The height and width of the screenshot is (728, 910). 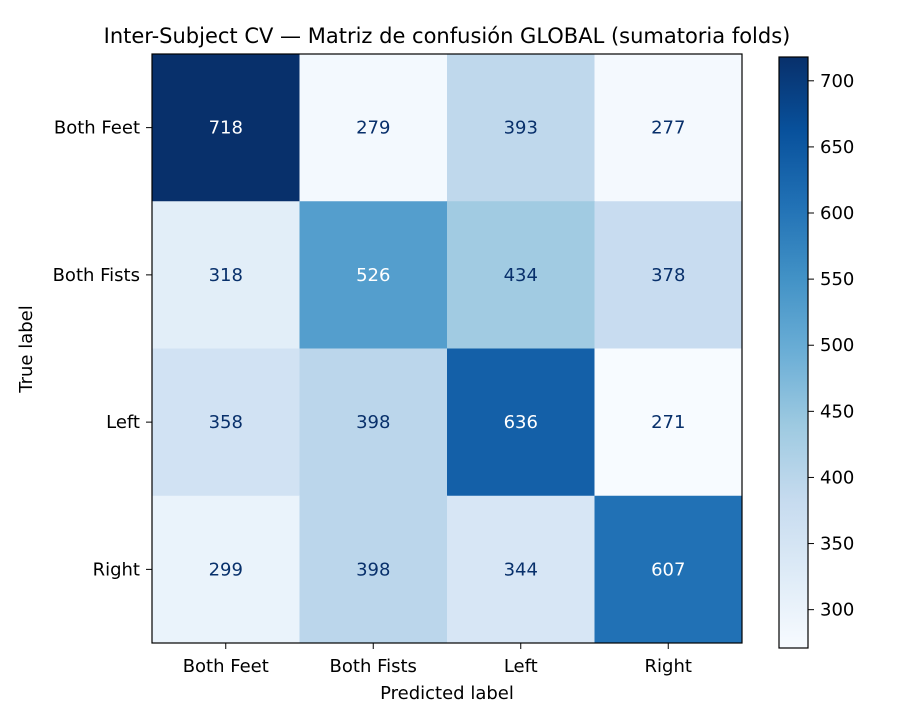 I want to click on colorbar-tick-label: 650, so click(x=837, y=147).